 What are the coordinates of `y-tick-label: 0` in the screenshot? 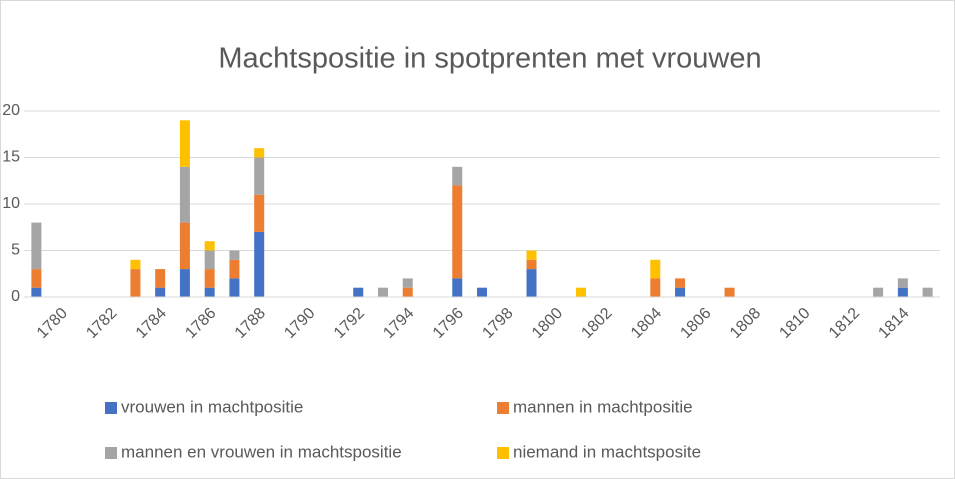 It's located at (15, 296).